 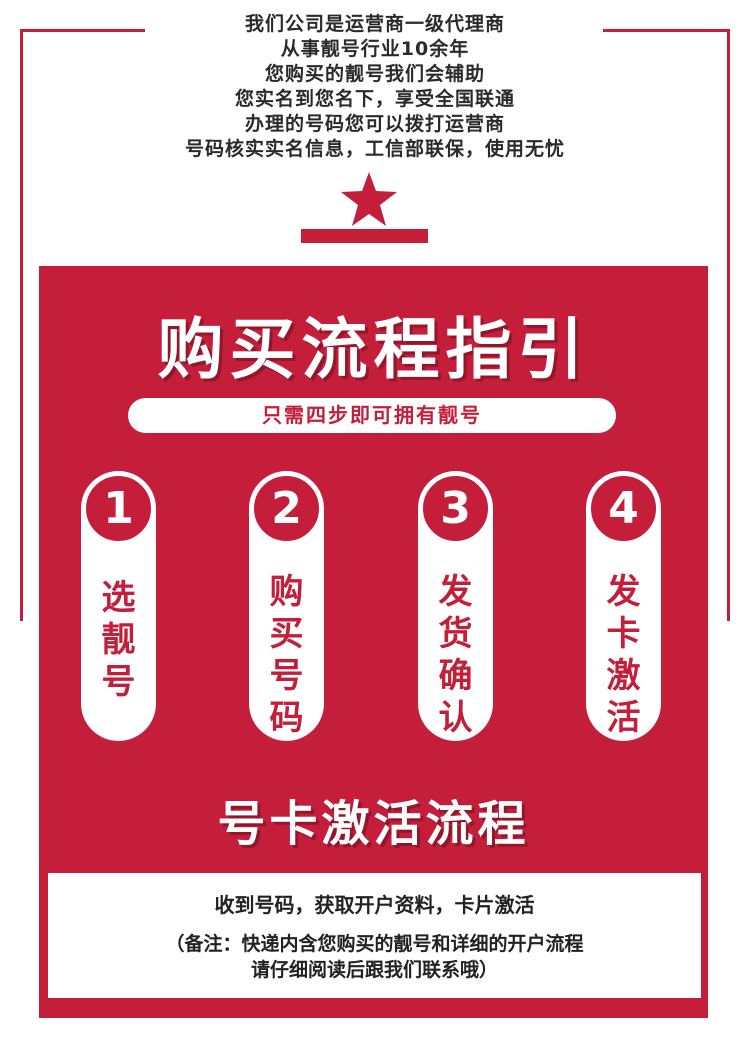 I want to click on step-label-char: 活, so click(x=623, y=718).